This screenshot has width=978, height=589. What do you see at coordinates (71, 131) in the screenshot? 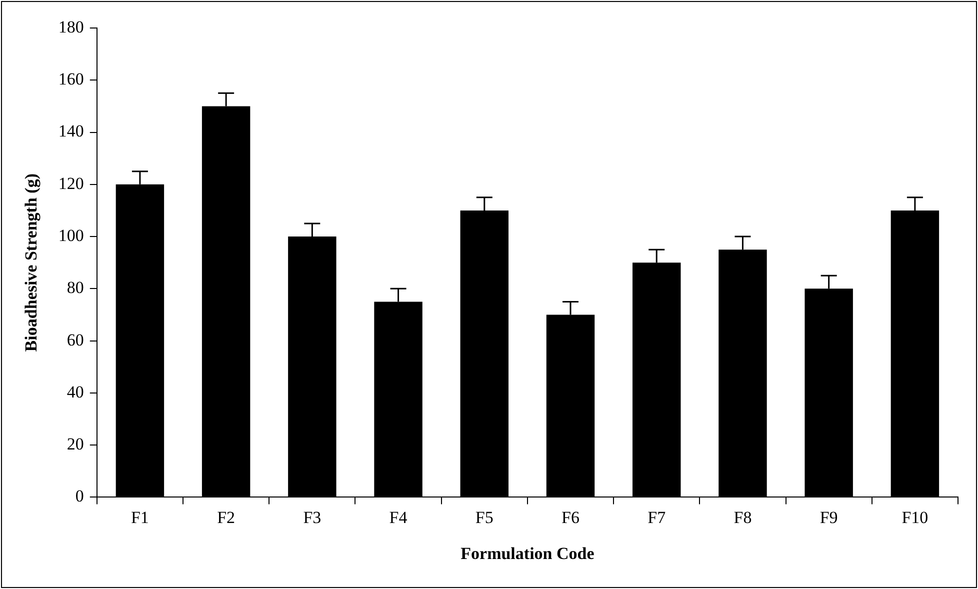
I see `y-tick-label: 140` at bounding box center [71, 131].